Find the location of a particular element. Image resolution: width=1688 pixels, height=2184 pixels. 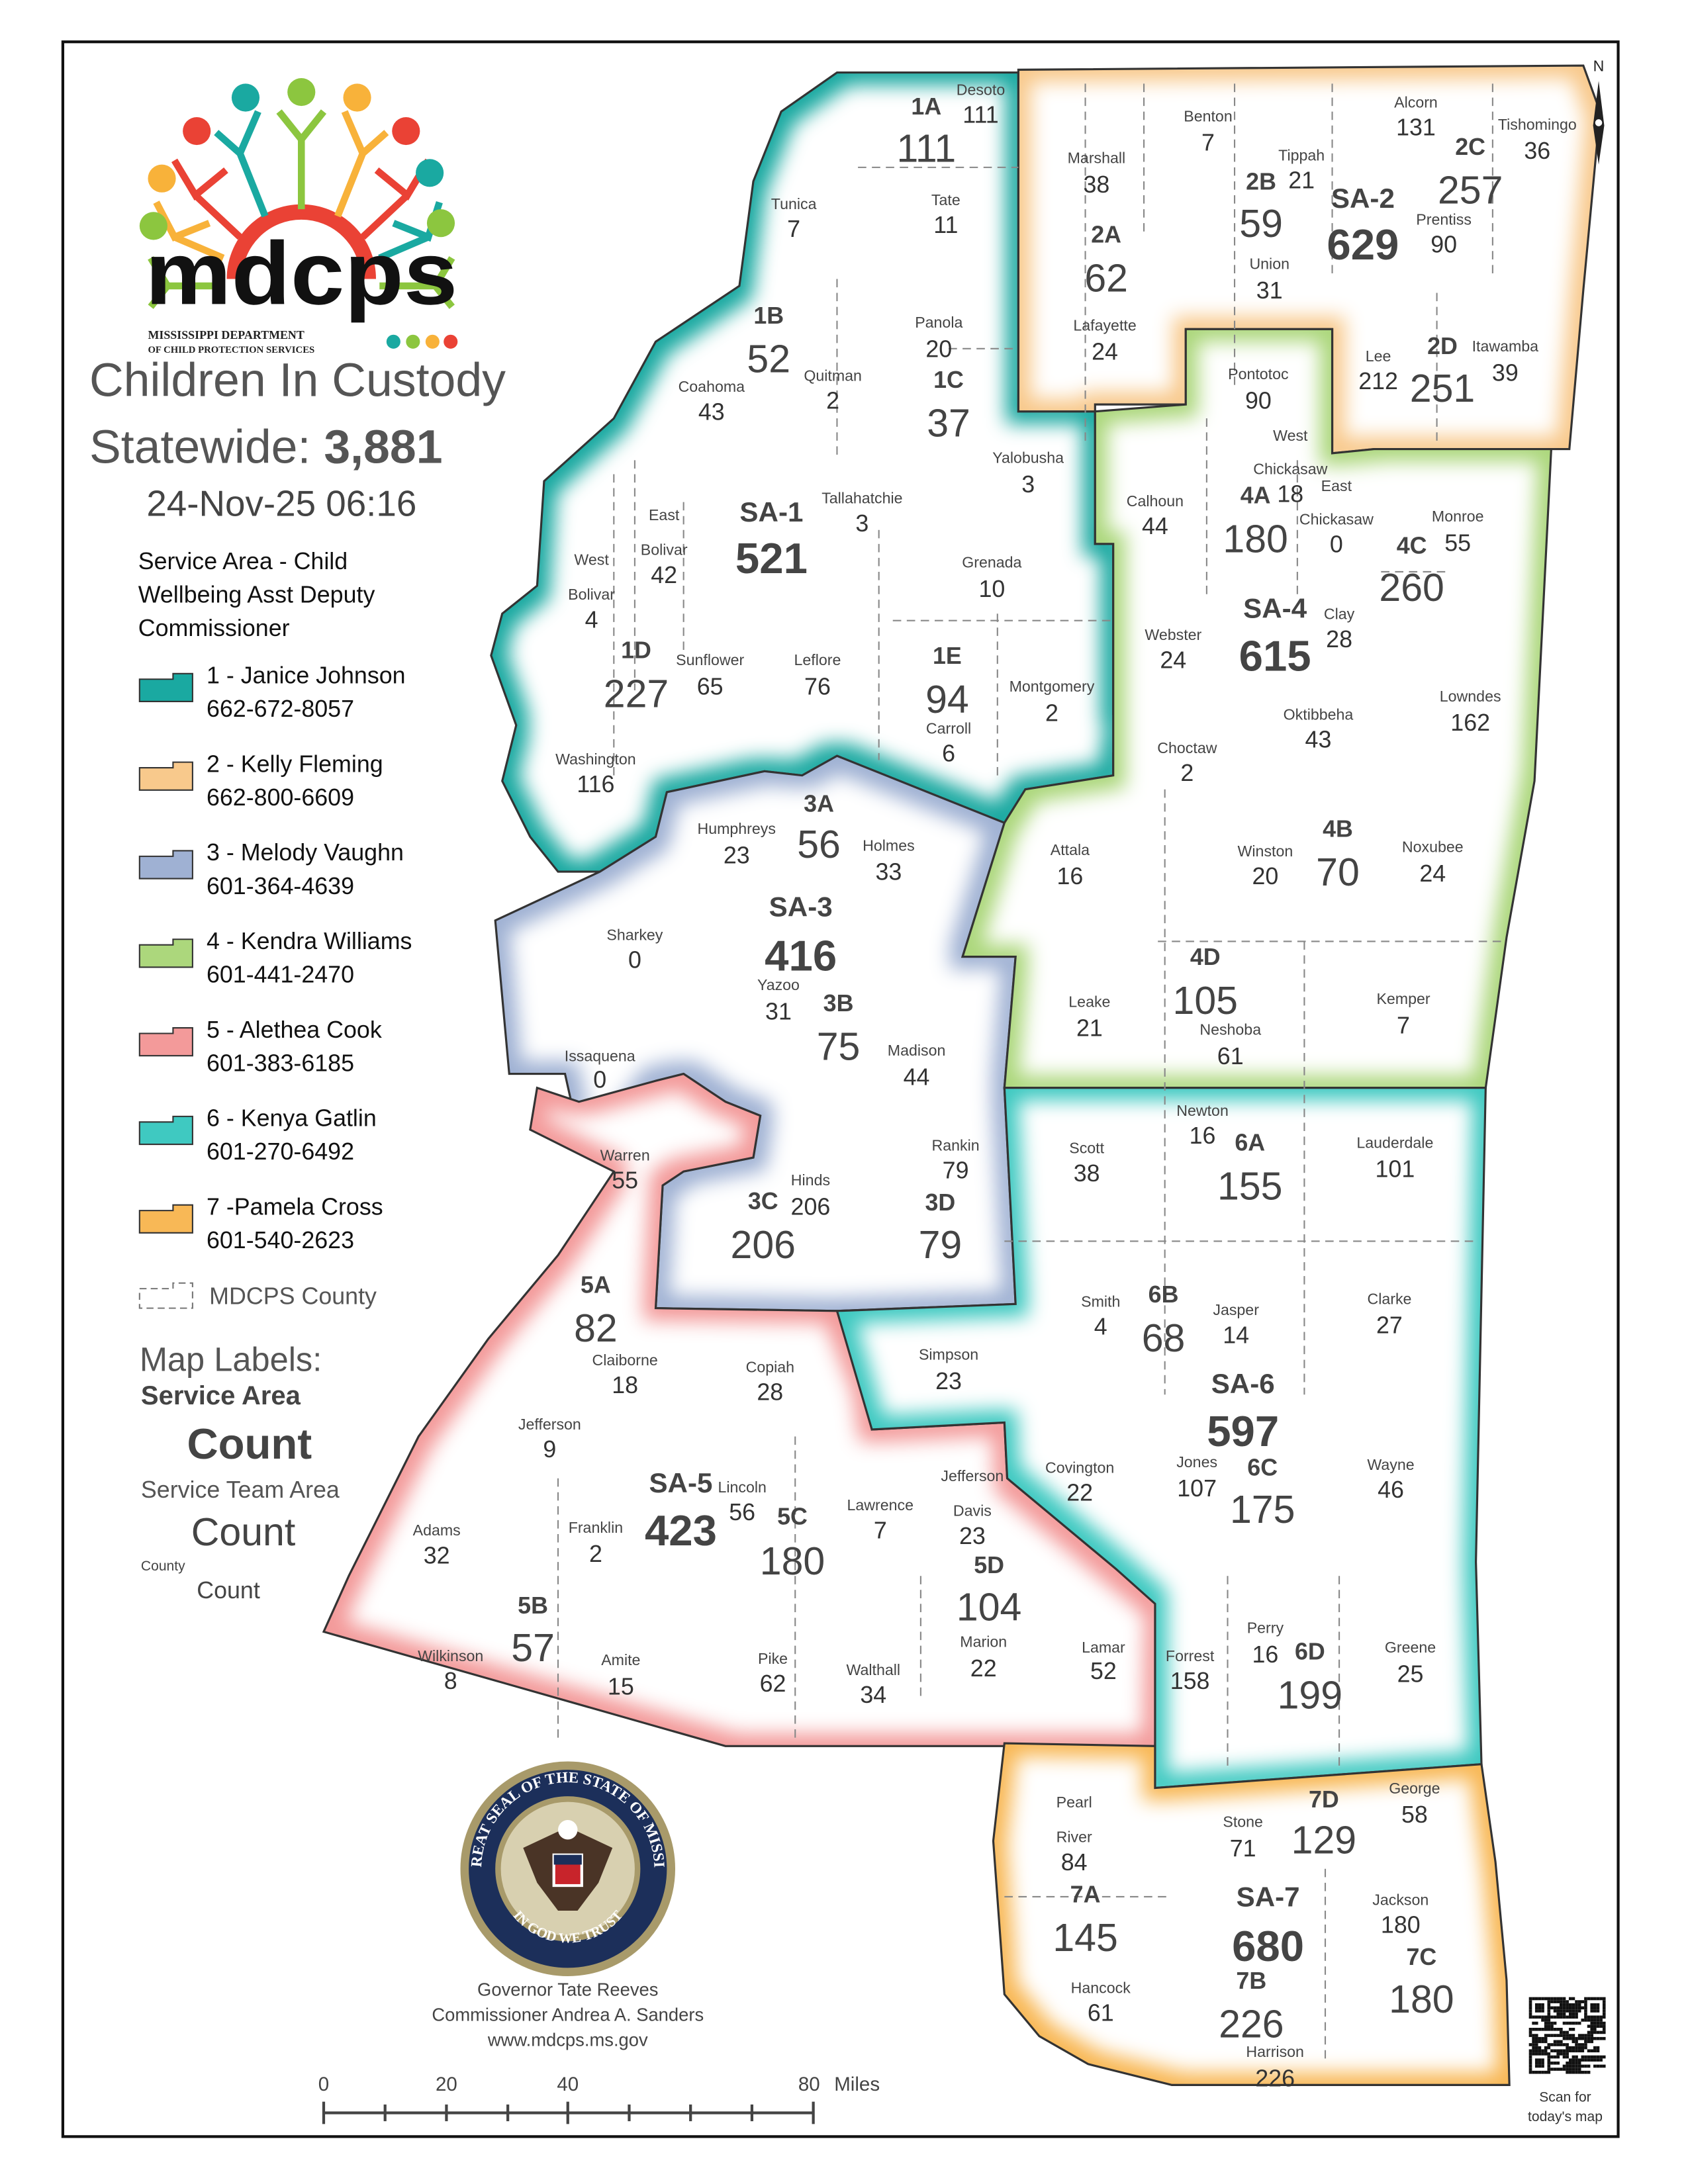

county-count: 212 is located at coordinates (1378, 381).